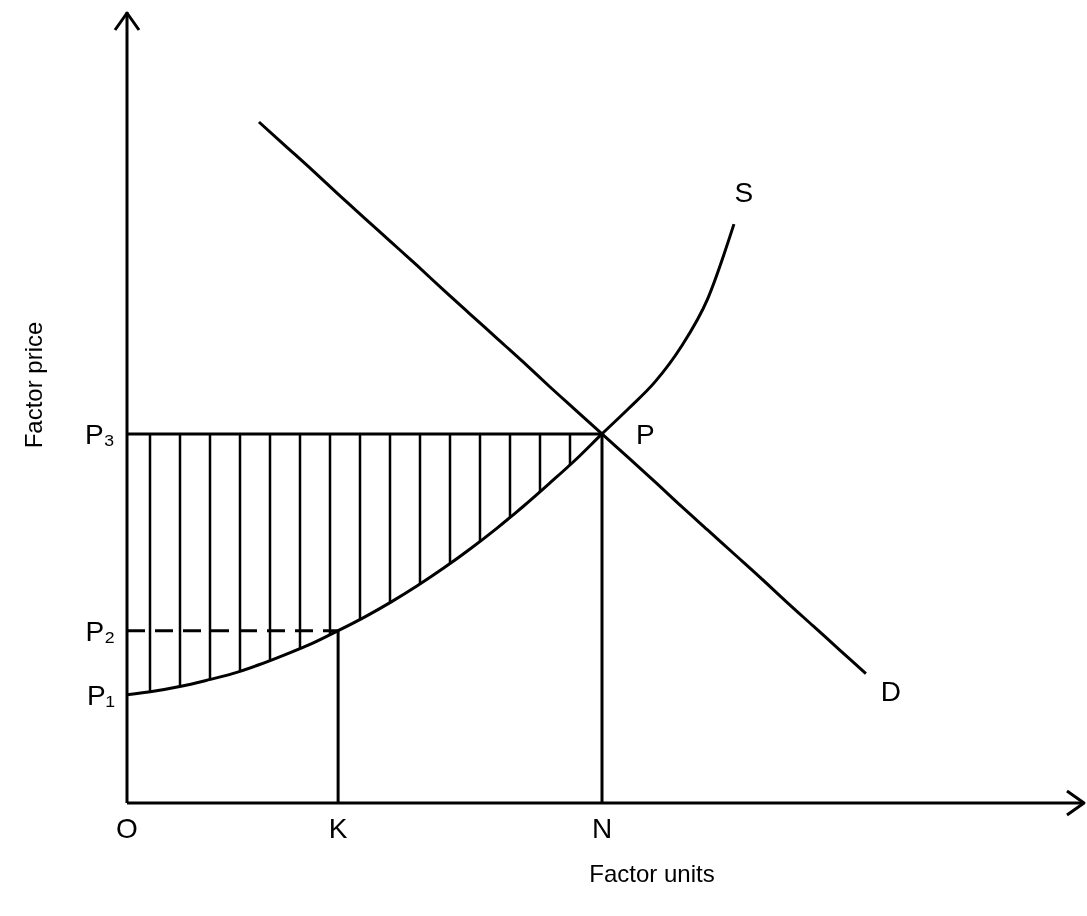 The height and width of the screenshot is (916, 1087). Describe the element at coordinates (338, 828) in the screenshot. I see `x-tick-label: K` at that location.